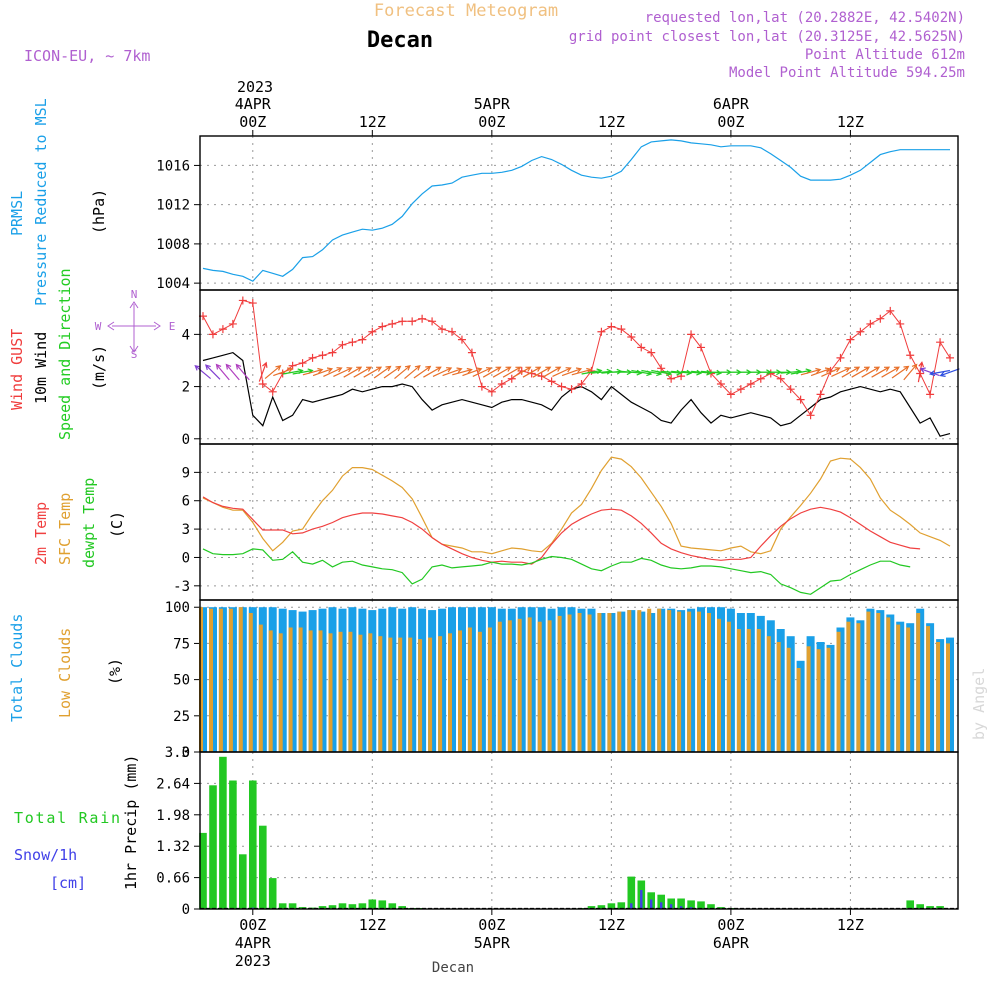  Describe the element at coordinates (253, 104) in the screenshot. I see `top-time-label: 4APR` at that location.